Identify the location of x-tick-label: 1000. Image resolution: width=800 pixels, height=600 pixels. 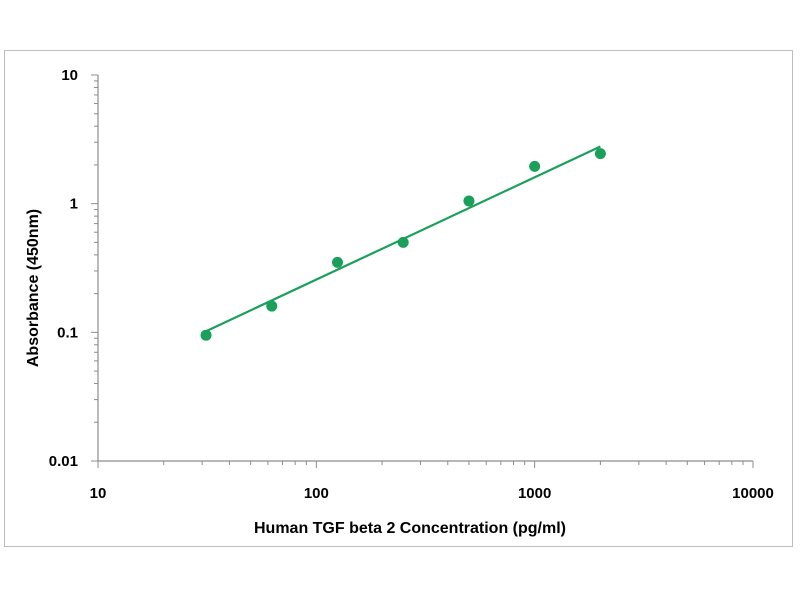
(534, 493).